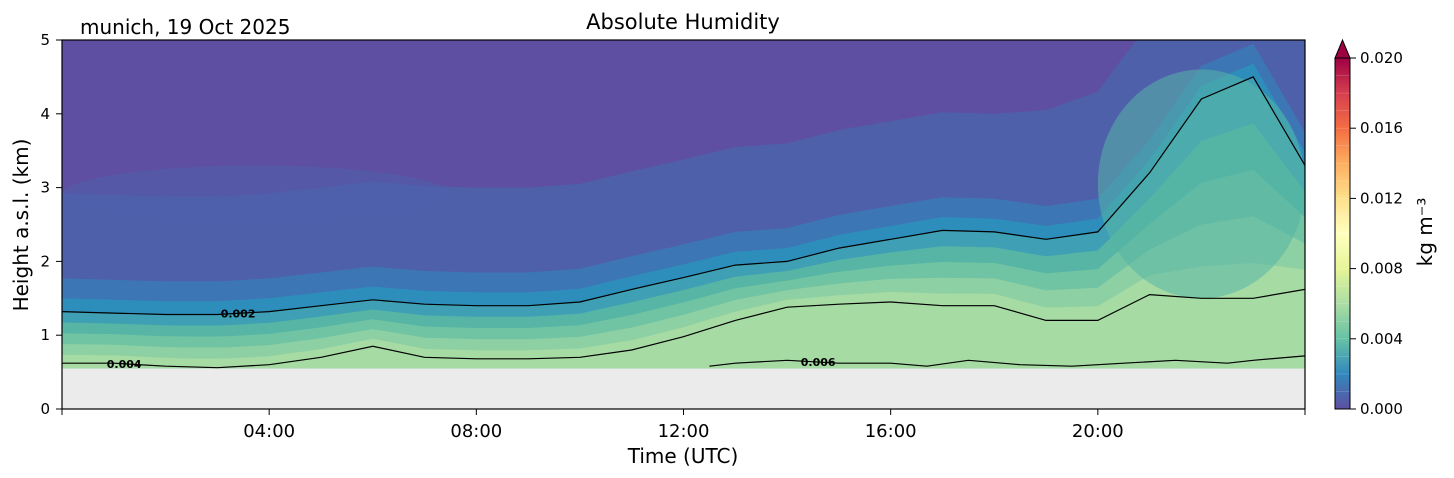 The height and width of the screenshot is (478, 1454). Describe the element at coordinates (45, 335) in the screenshot. I see `y-tick-label: 1` at that location.